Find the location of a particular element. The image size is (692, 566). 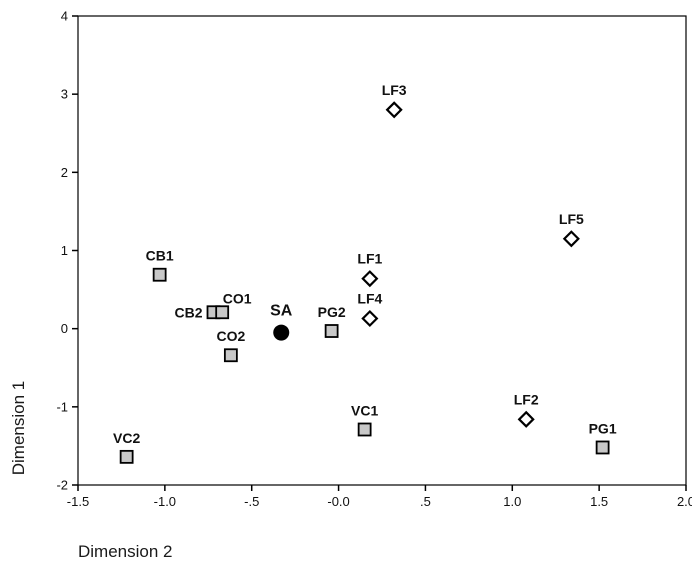

x-axis-title: Dimension 2 is located at coordinates (125, 551).